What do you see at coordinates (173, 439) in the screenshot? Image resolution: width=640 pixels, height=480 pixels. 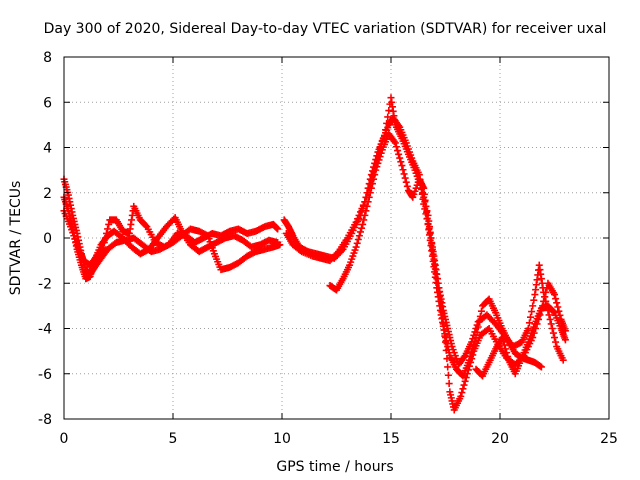 I see `x-tick-label: 5` at bounding box center [173, 439].